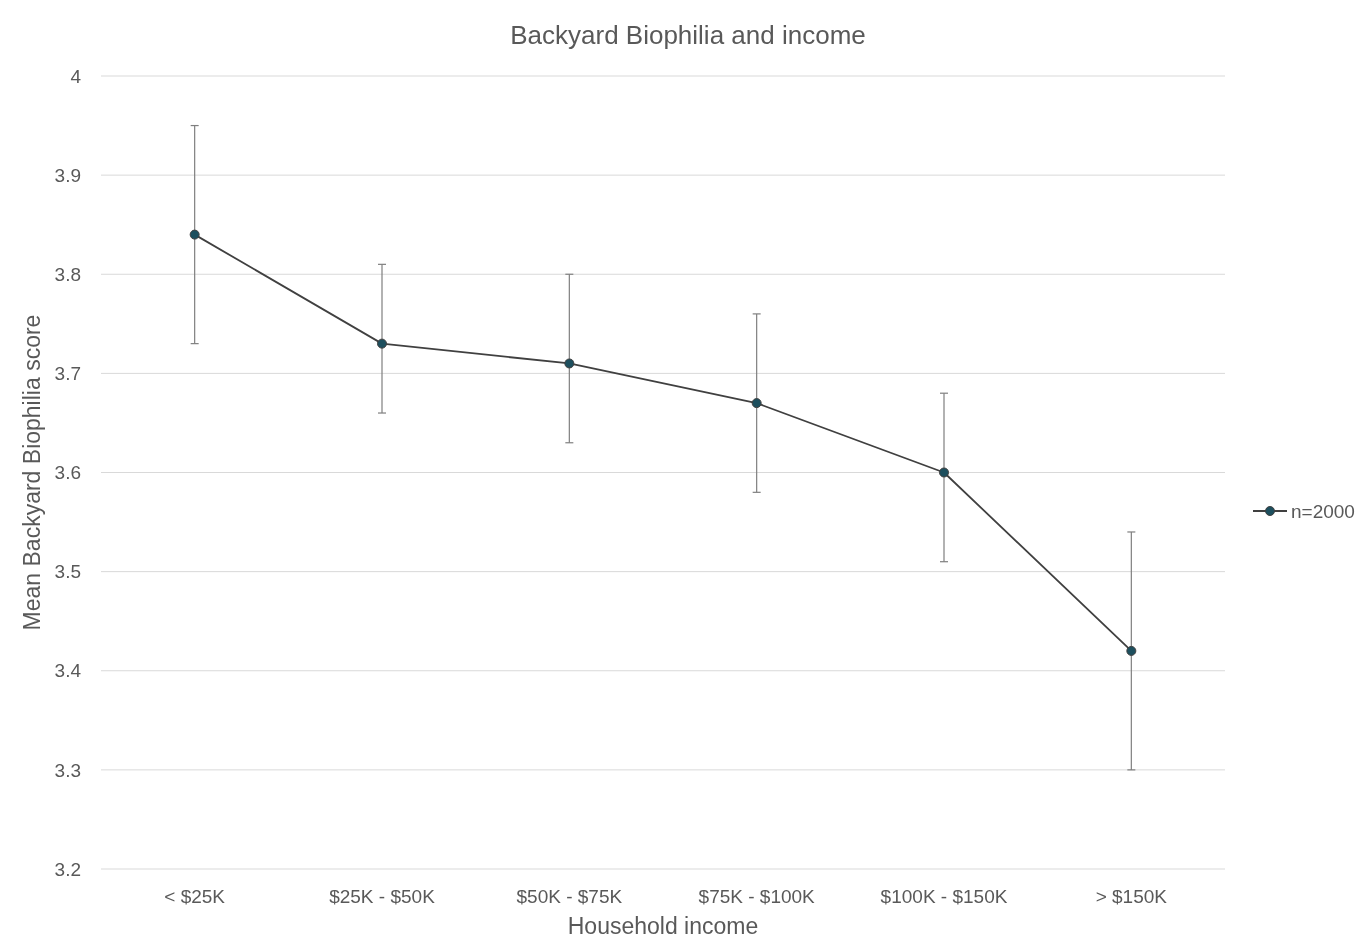 The width and height of the screenshot is (1360, 934). I want to click on x-tick-label: $100K - $150K, so click(944, 896).